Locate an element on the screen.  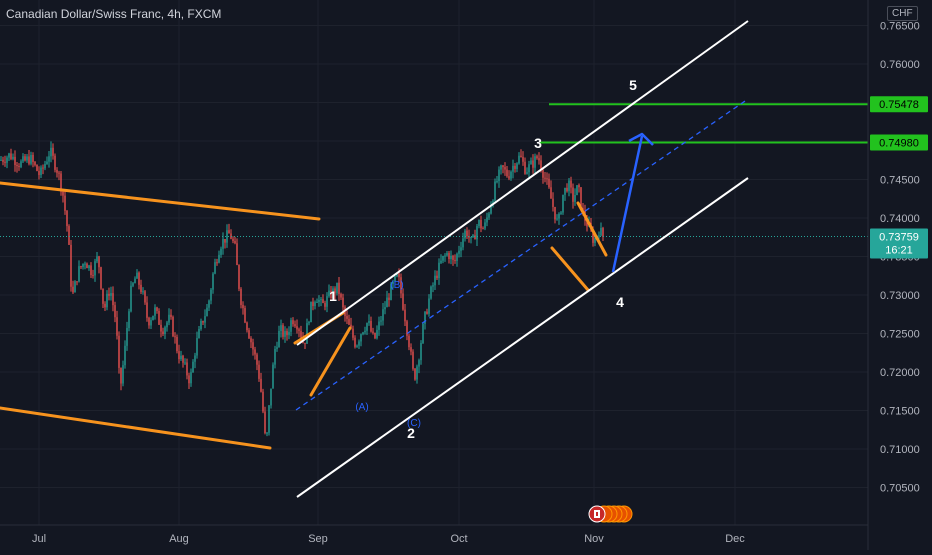
chart-title: Canadian Dollar/Swiss Franc, 4h, FXCM is located at coordinates (114, 14).